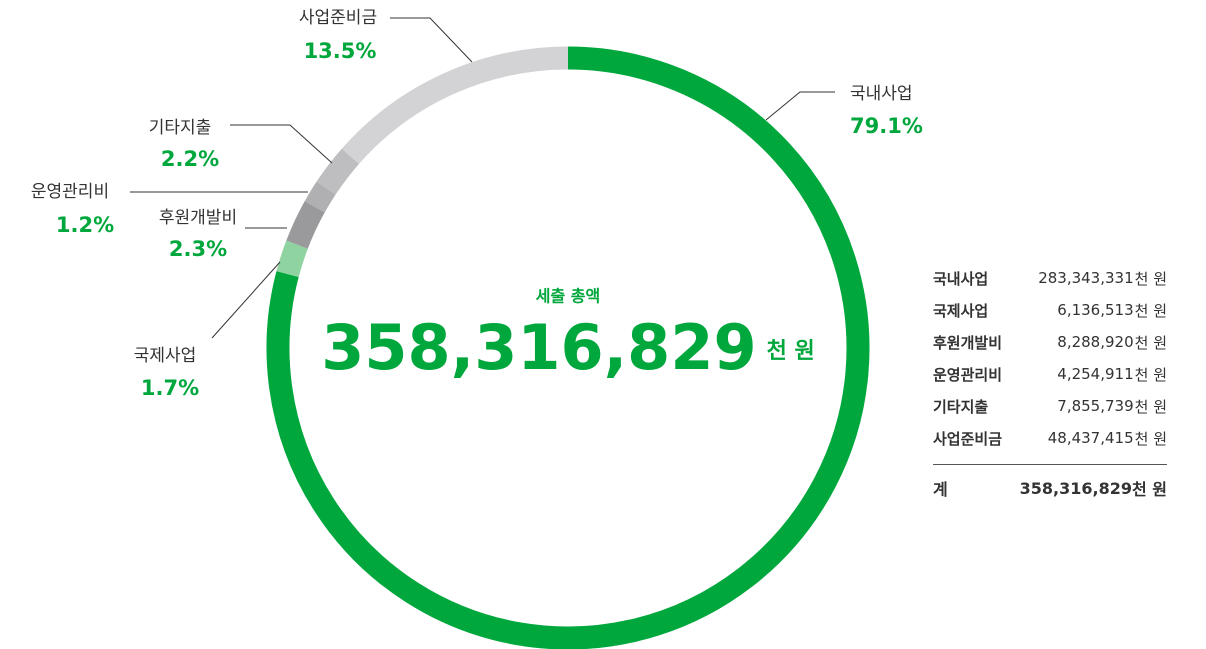  What do you see at coordinates (1050, 310) in the screenshot?
I see `table-row: 국제사업 6,136,513 천 원` at bounding box center [1050, 310].